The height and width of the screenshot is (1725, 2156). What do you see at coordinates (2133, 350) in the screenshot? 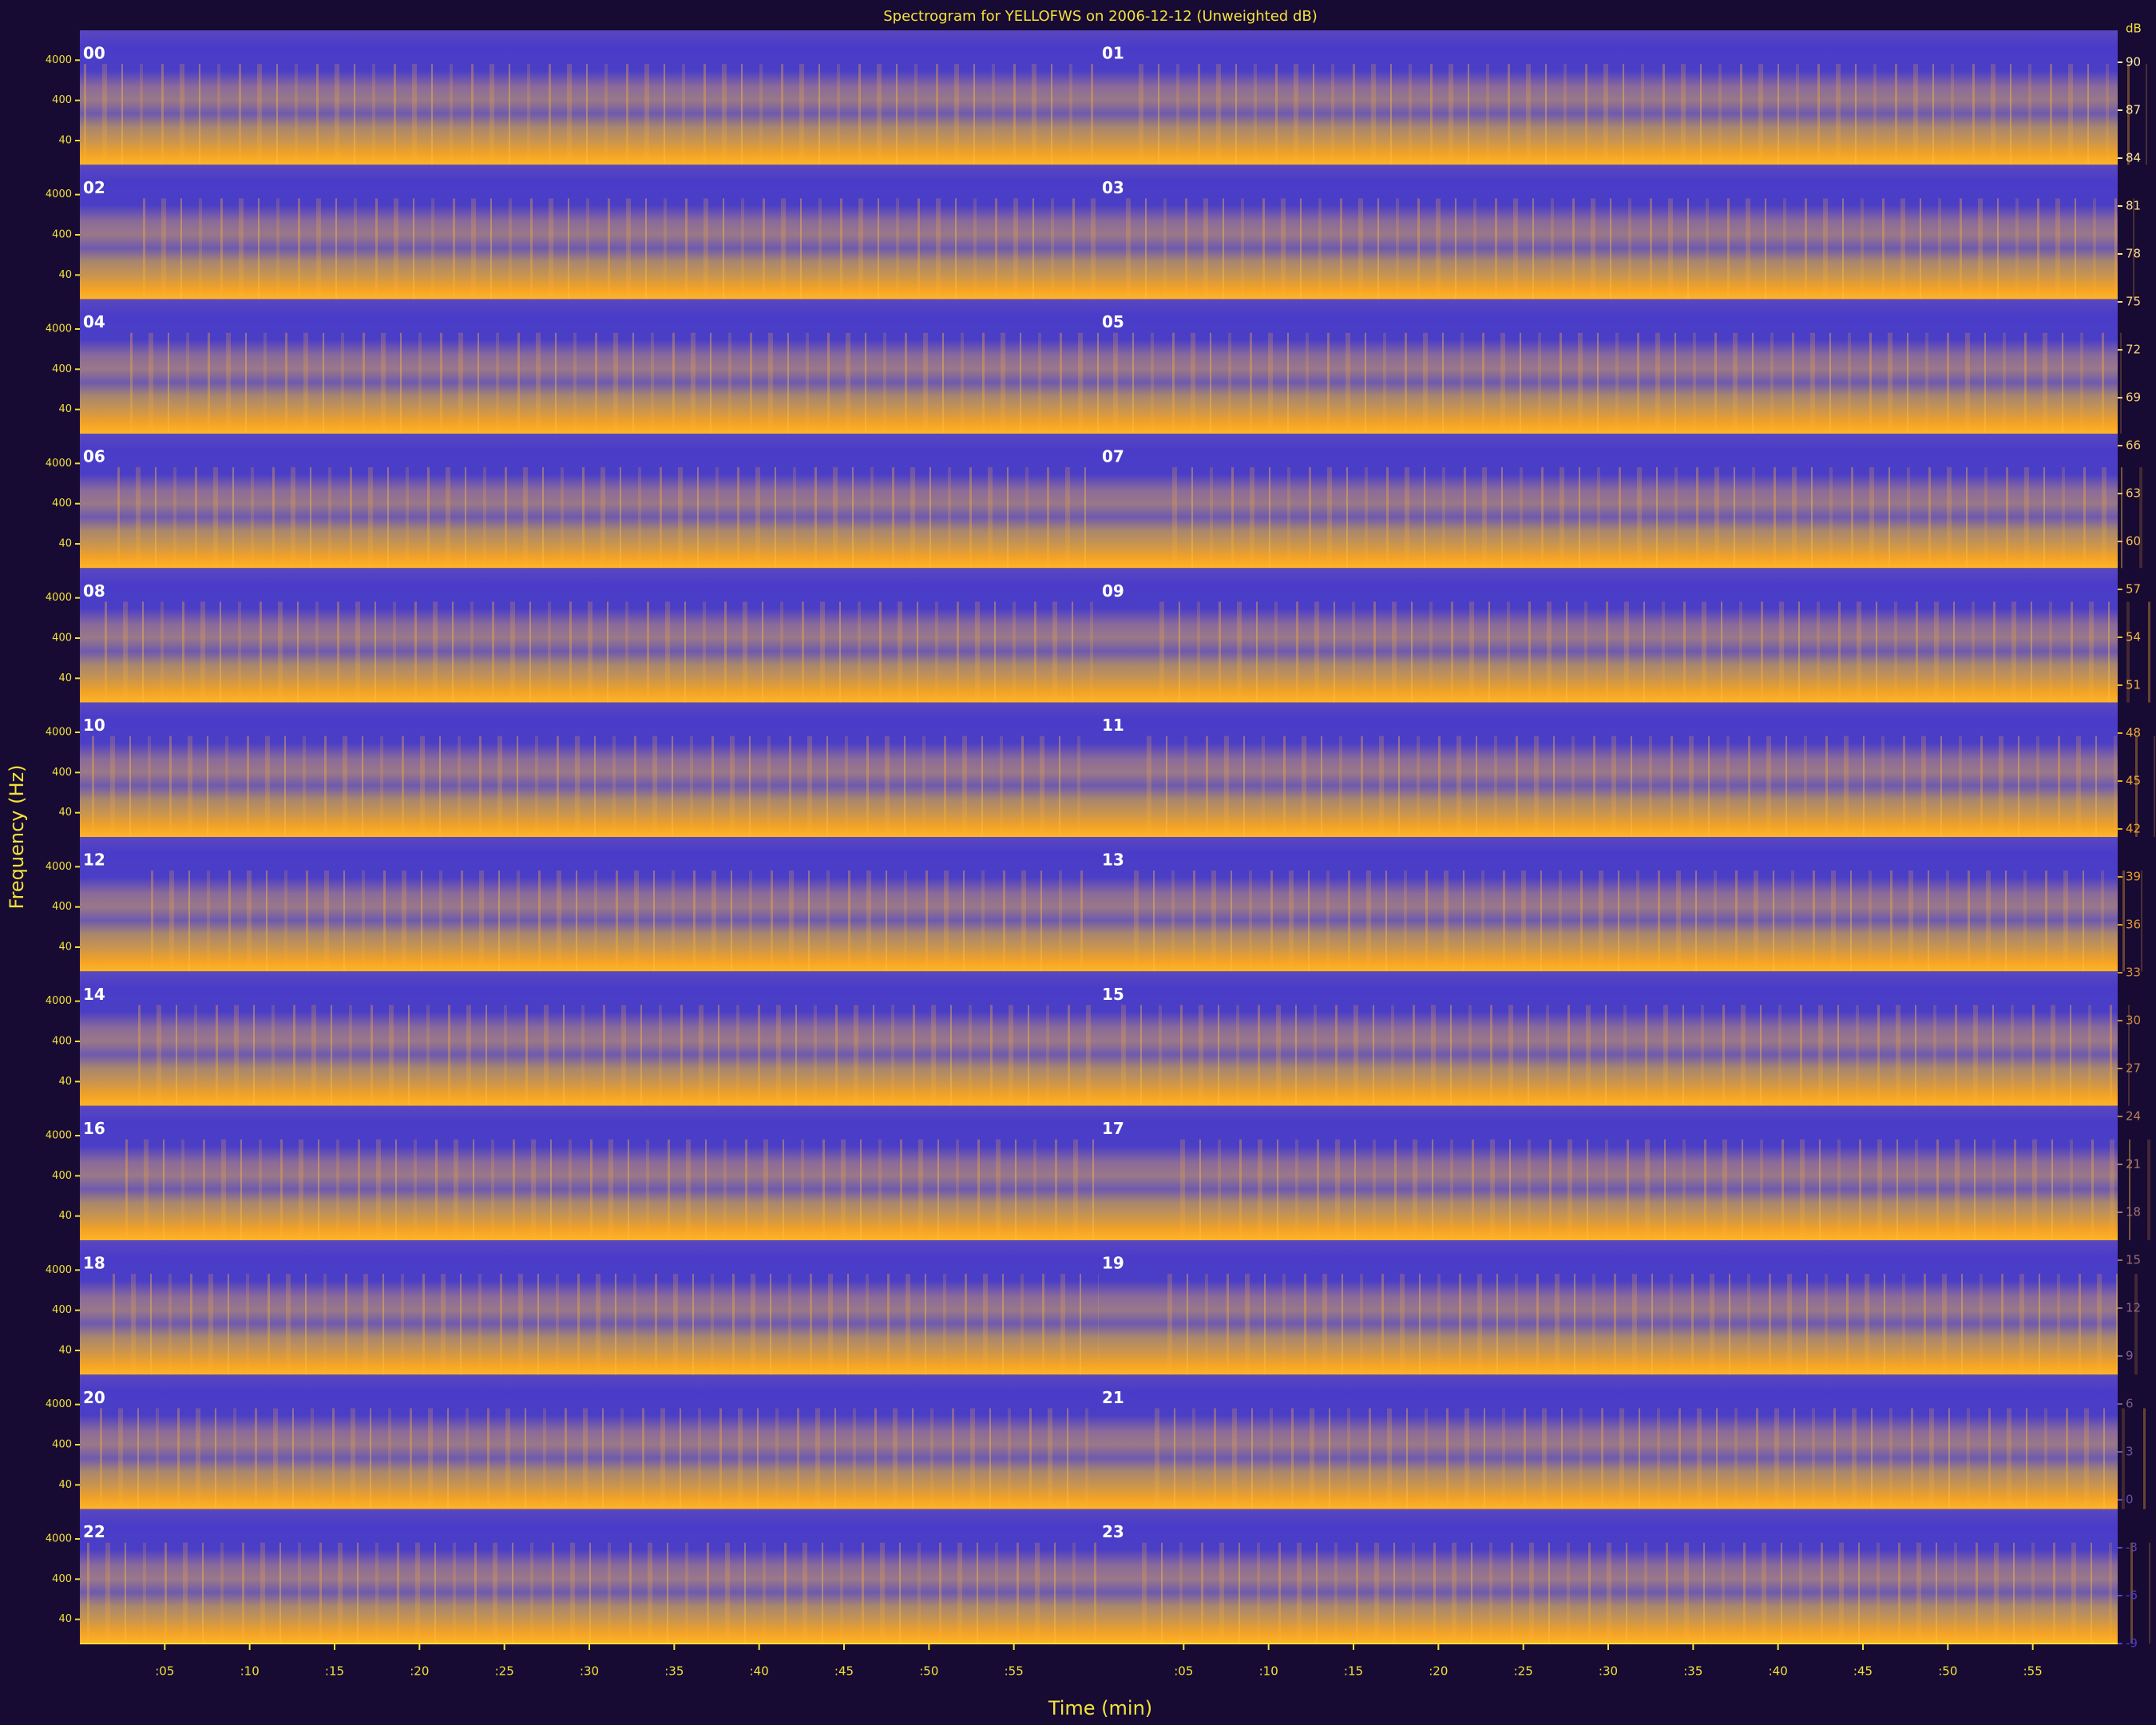
I see `colorbar-tick-label: 72` at bounding box center [2133, 350].